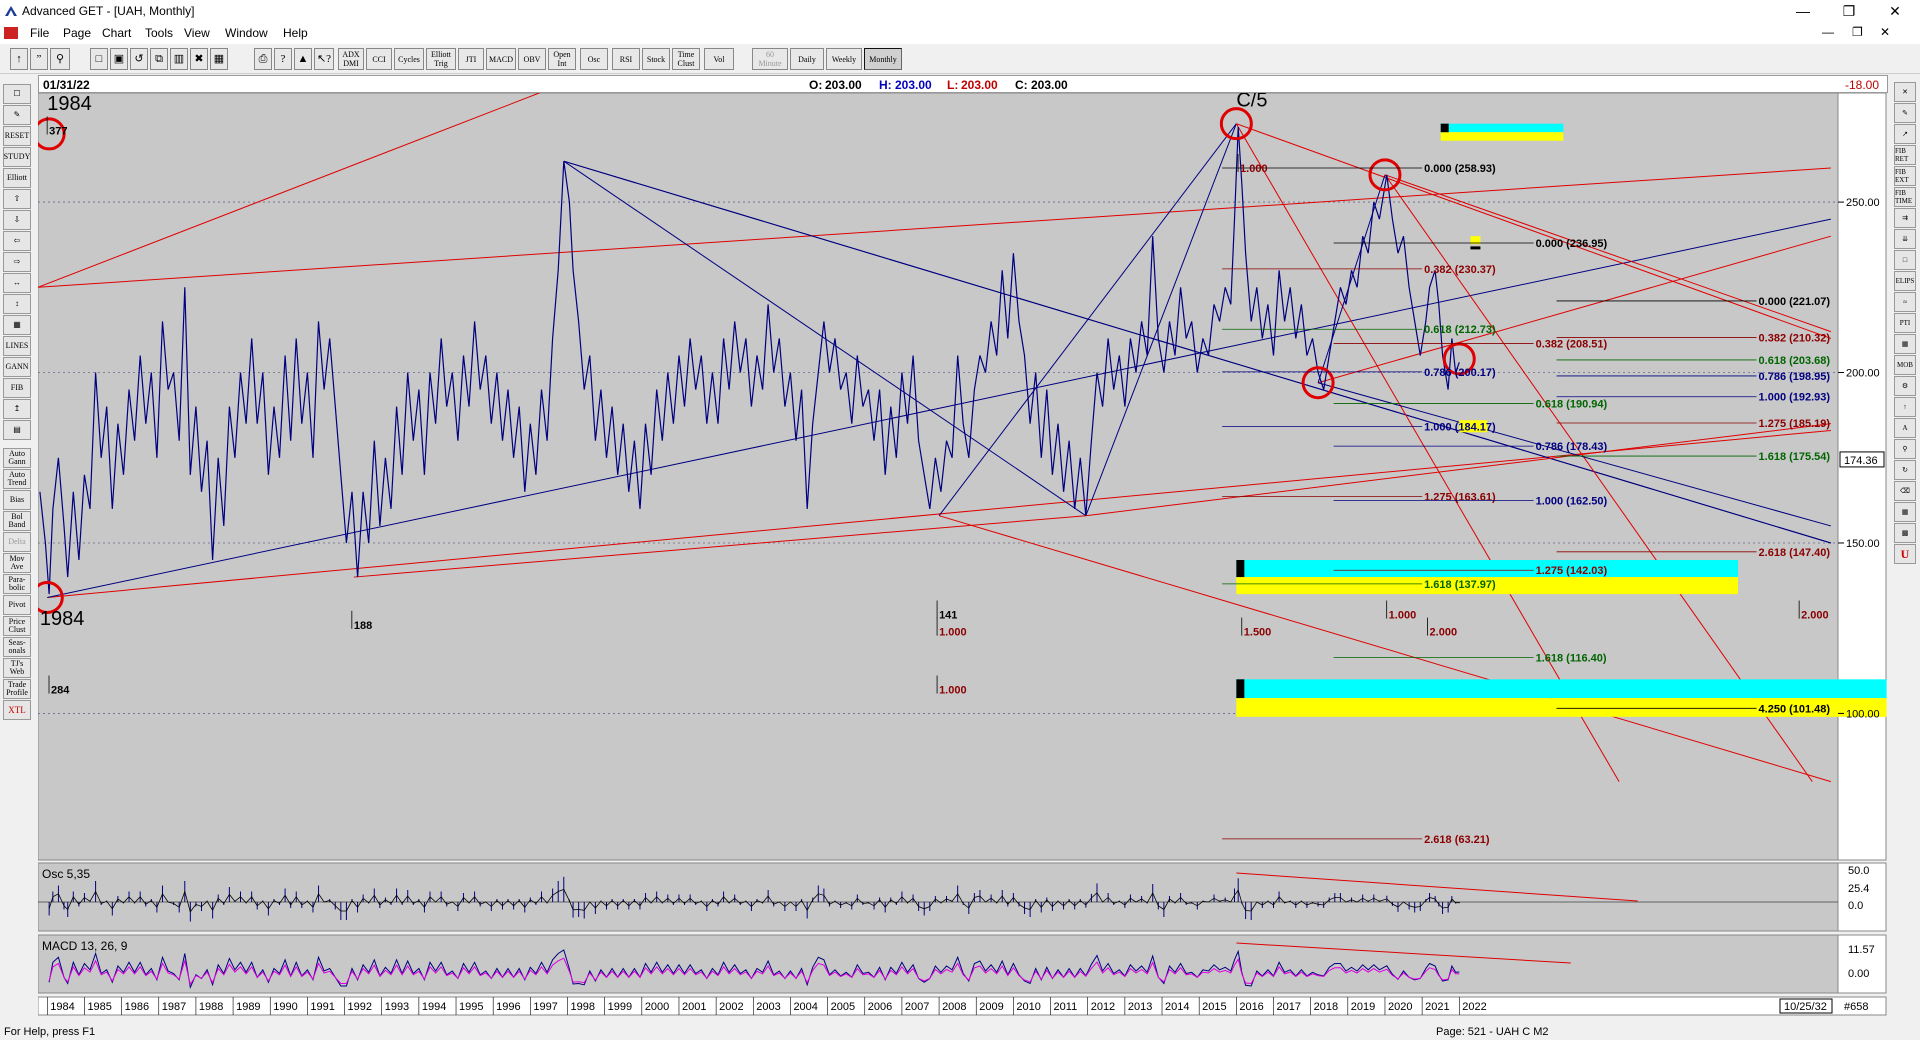  I want to click on reset-button: RESET, so click(17, 136).